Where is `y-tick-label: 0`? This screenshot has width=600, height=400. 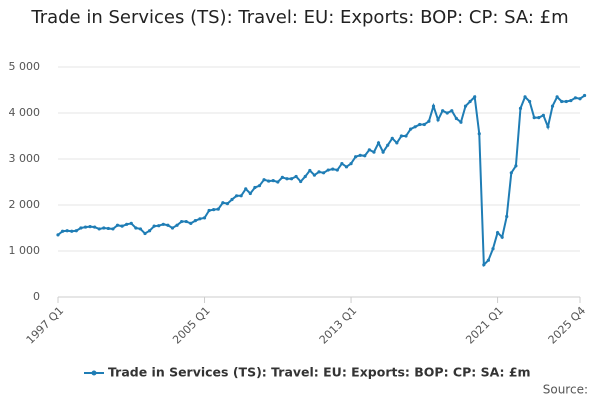 y-tick-label: 0 is located at coordinates (36, 296).